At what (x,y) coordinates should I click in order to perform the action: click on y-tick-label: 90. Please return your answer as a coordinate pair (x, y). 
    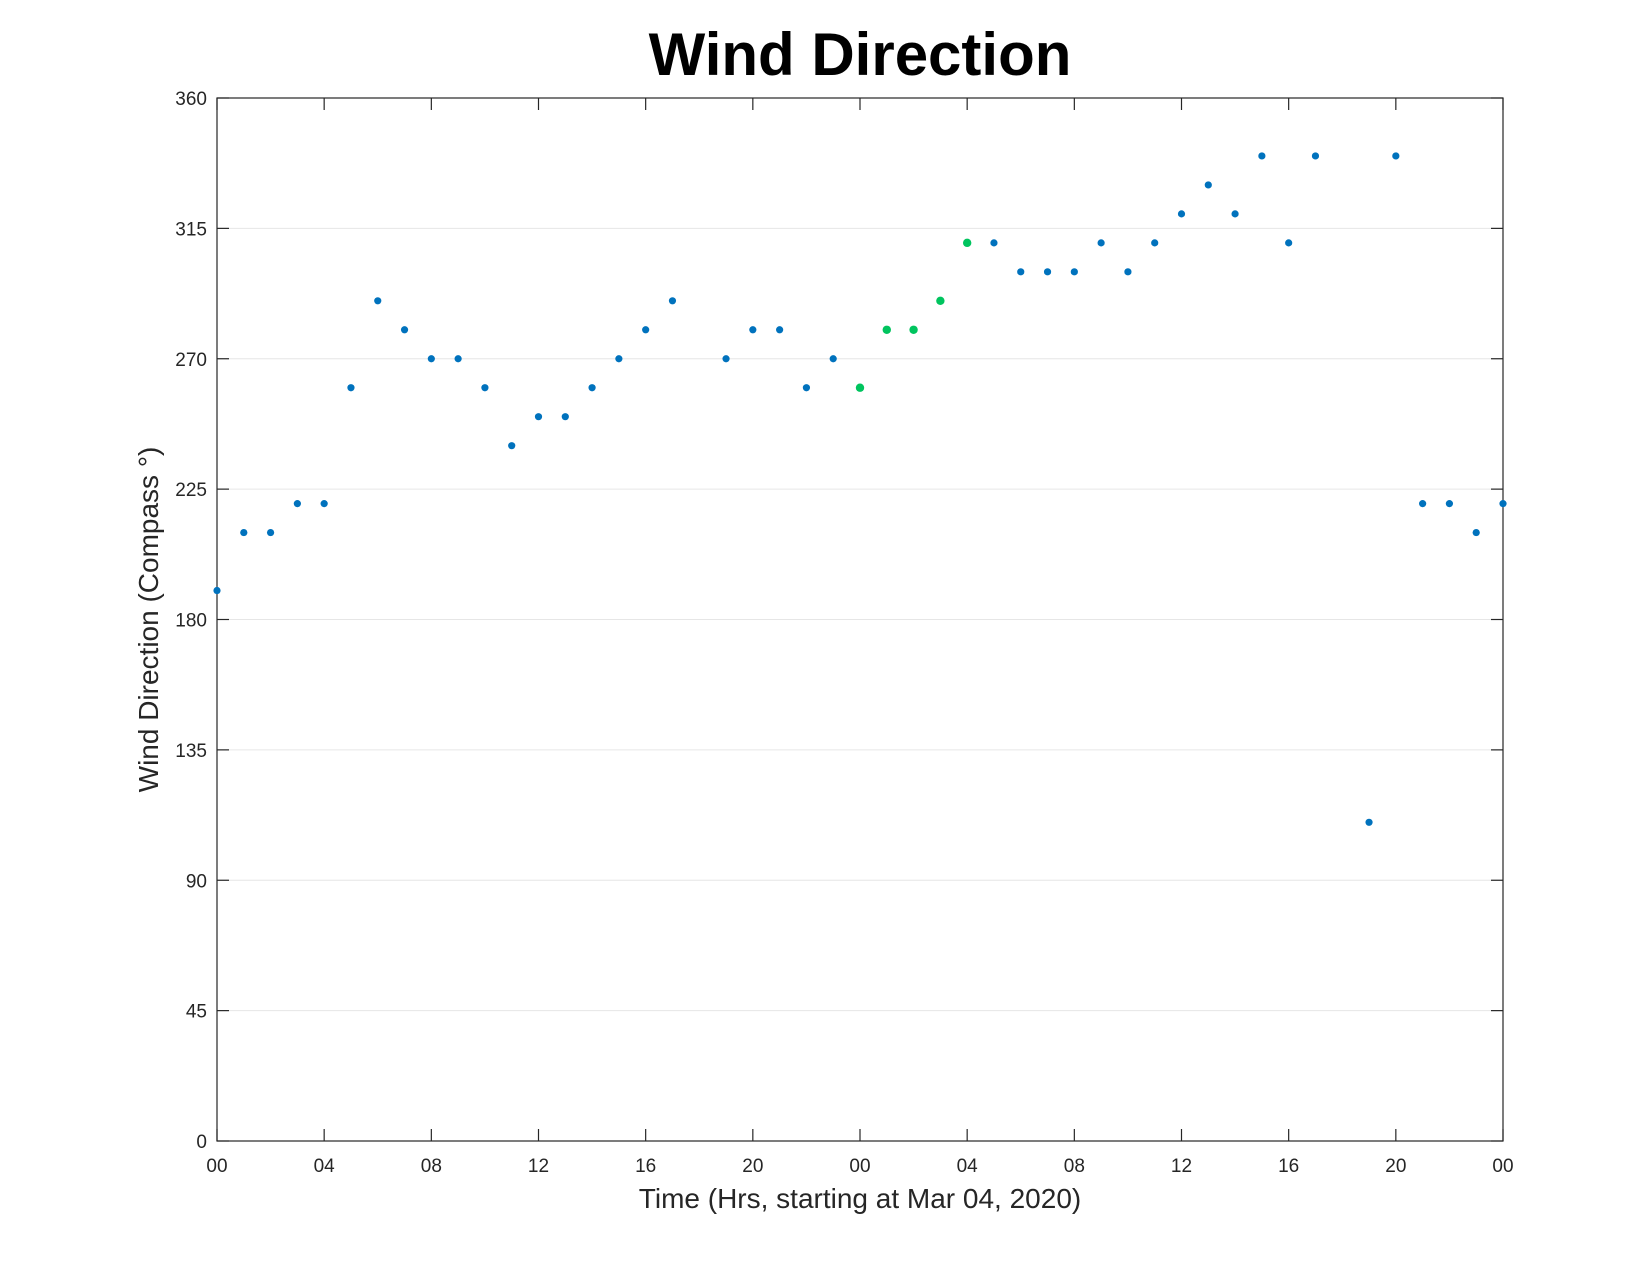
    Looking at the image, I should click on (196, 881).